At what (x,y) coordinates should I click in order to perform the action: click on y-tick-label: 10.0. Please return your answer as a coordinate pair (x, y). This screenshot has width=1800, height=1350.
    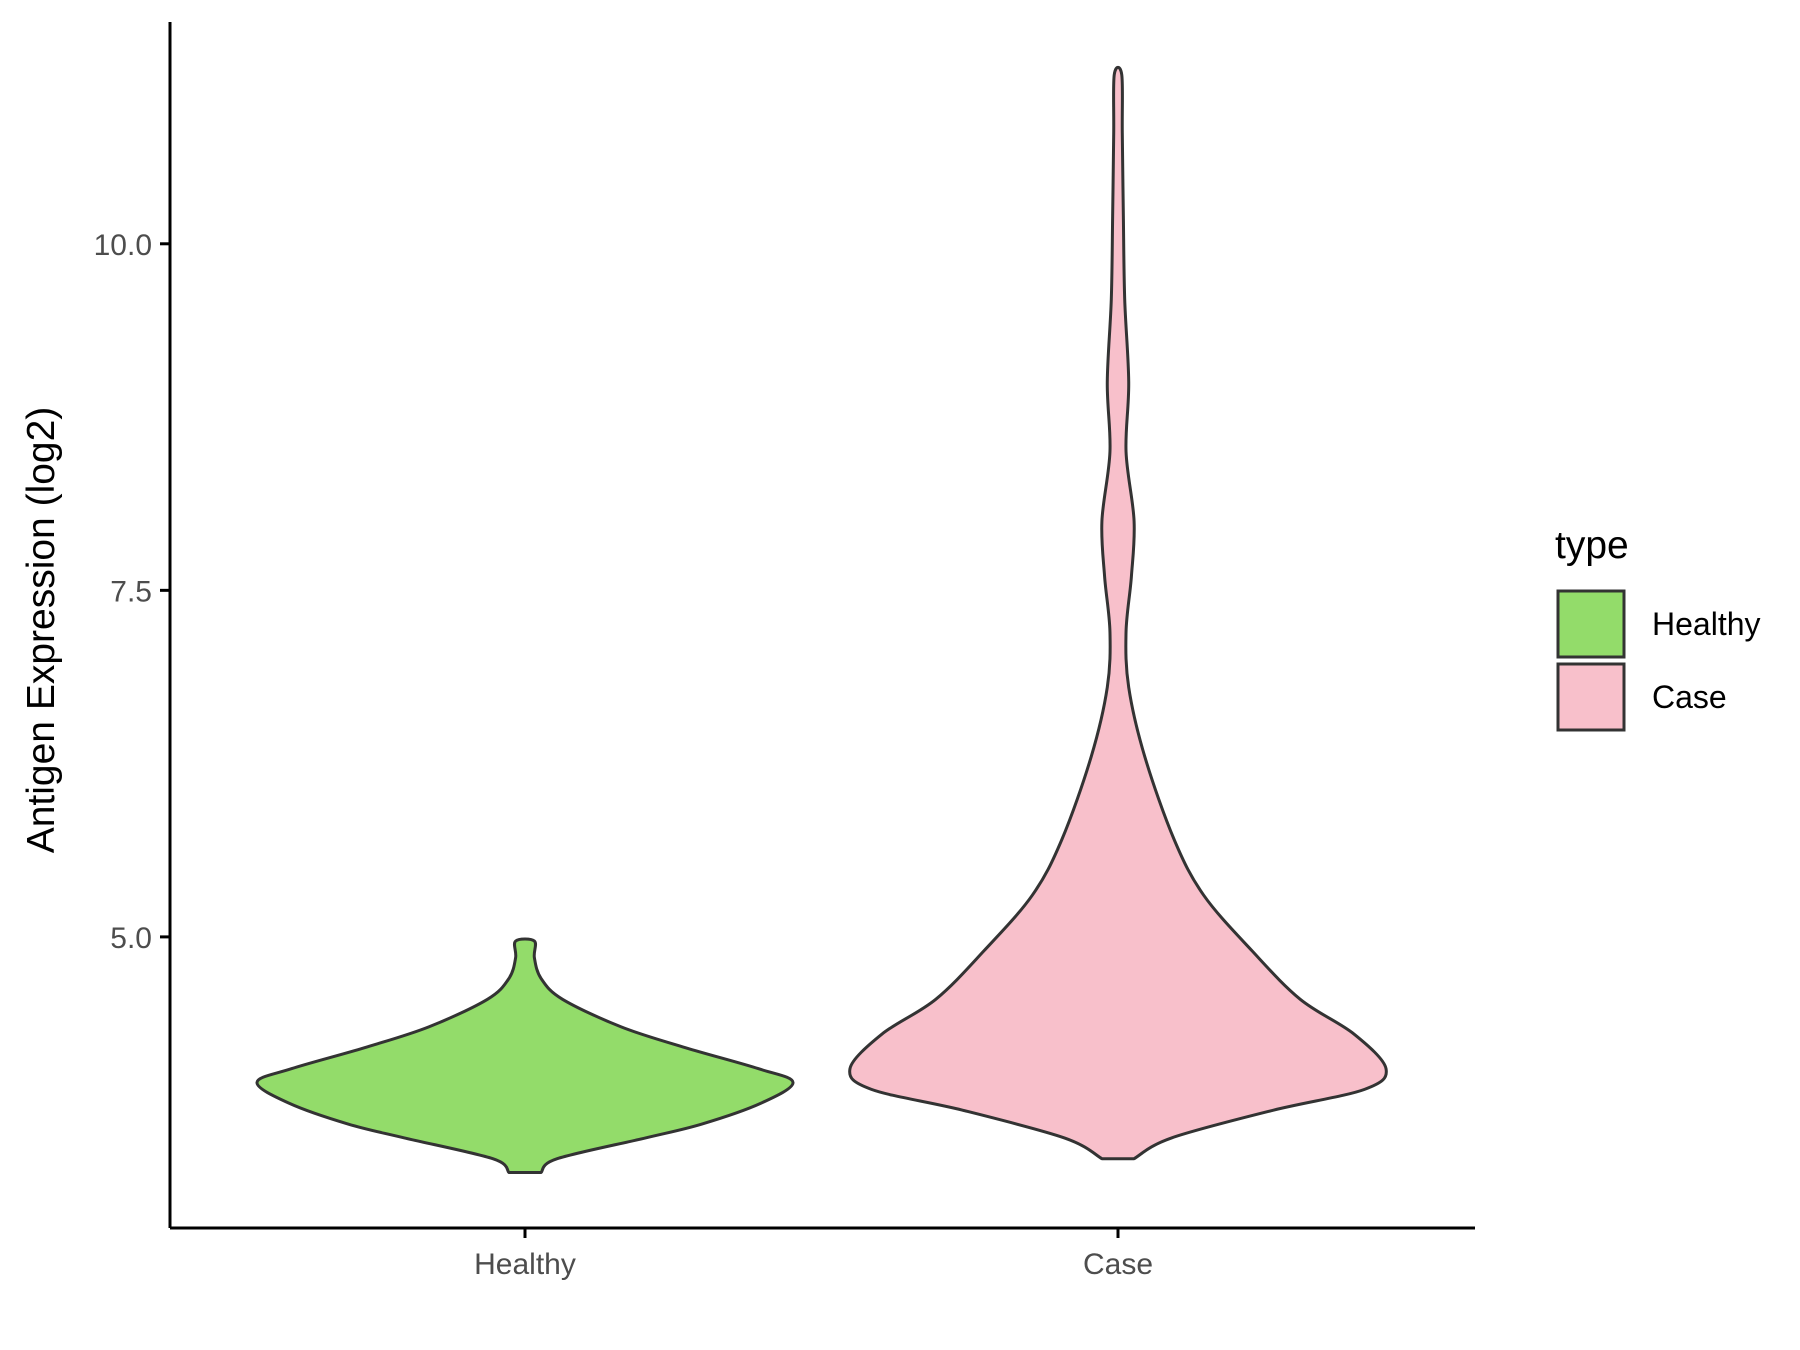
    Looking at the image, I should click on (123, 245).